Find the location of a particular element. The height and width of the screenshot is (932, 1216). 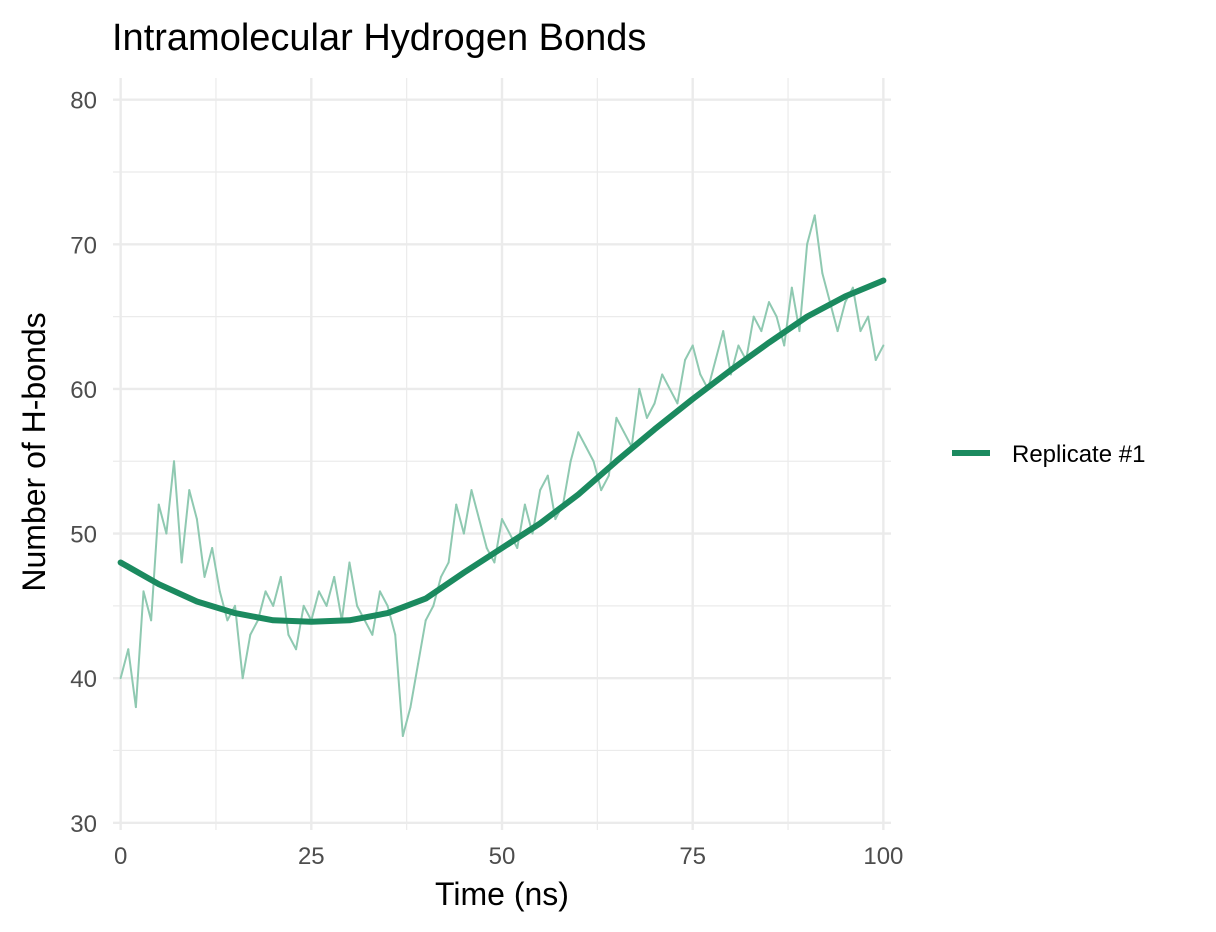

x-tick-label: 75 is located at coordinates (692, 856).